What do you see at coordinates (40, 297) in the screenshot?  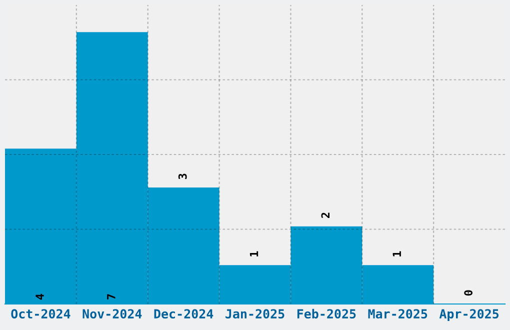 I see `data-label: 4` at bounding box center [40, 297].